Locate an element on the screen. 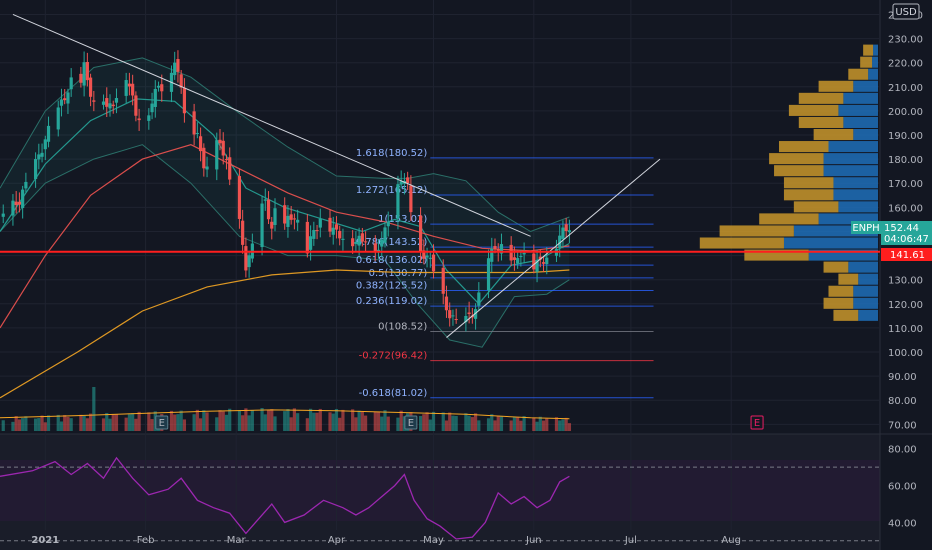 The image size is (932, 550). earnings-box is located at coordinates (162, 422).